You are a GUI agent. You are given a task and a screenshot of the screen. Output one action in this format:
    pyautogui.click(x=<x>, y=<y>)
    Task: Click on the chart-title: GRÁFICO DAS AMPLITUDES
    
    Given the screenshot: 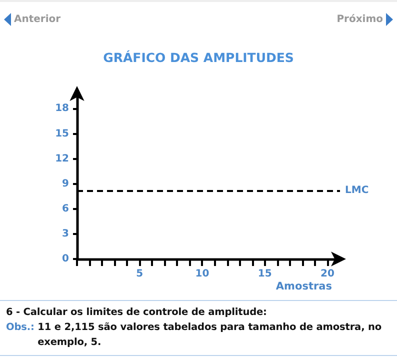 What is the action you would take?
    pyautogui.click(x=198, y=57)
    